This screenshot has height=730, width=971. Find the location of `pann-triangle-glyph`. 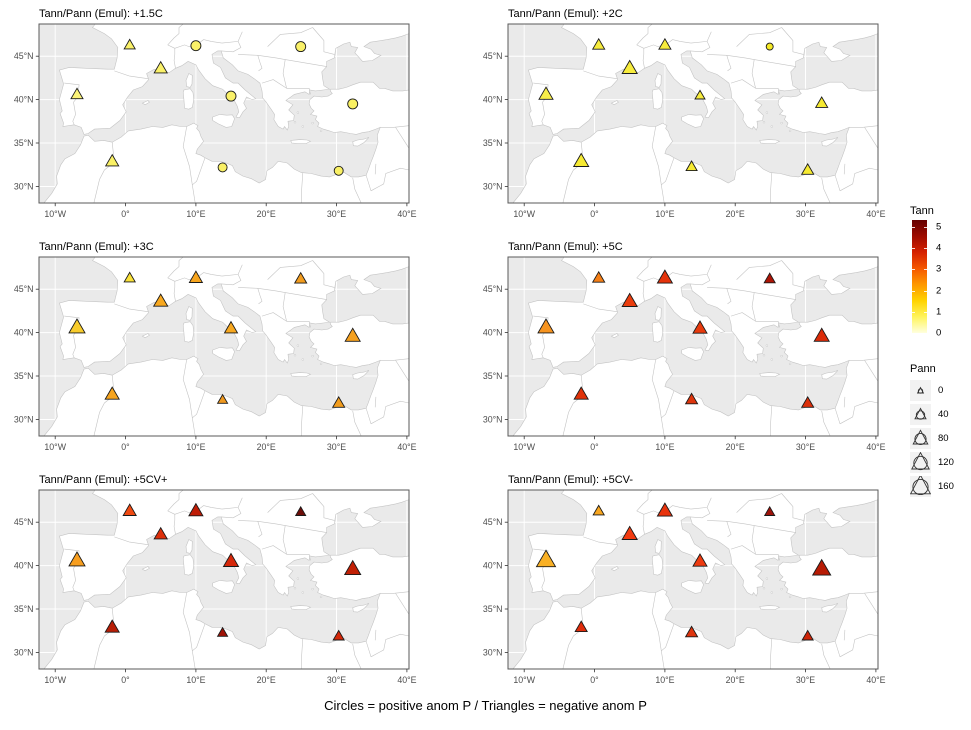

pann-triangle-glyph is located at coordinates (920, 390).